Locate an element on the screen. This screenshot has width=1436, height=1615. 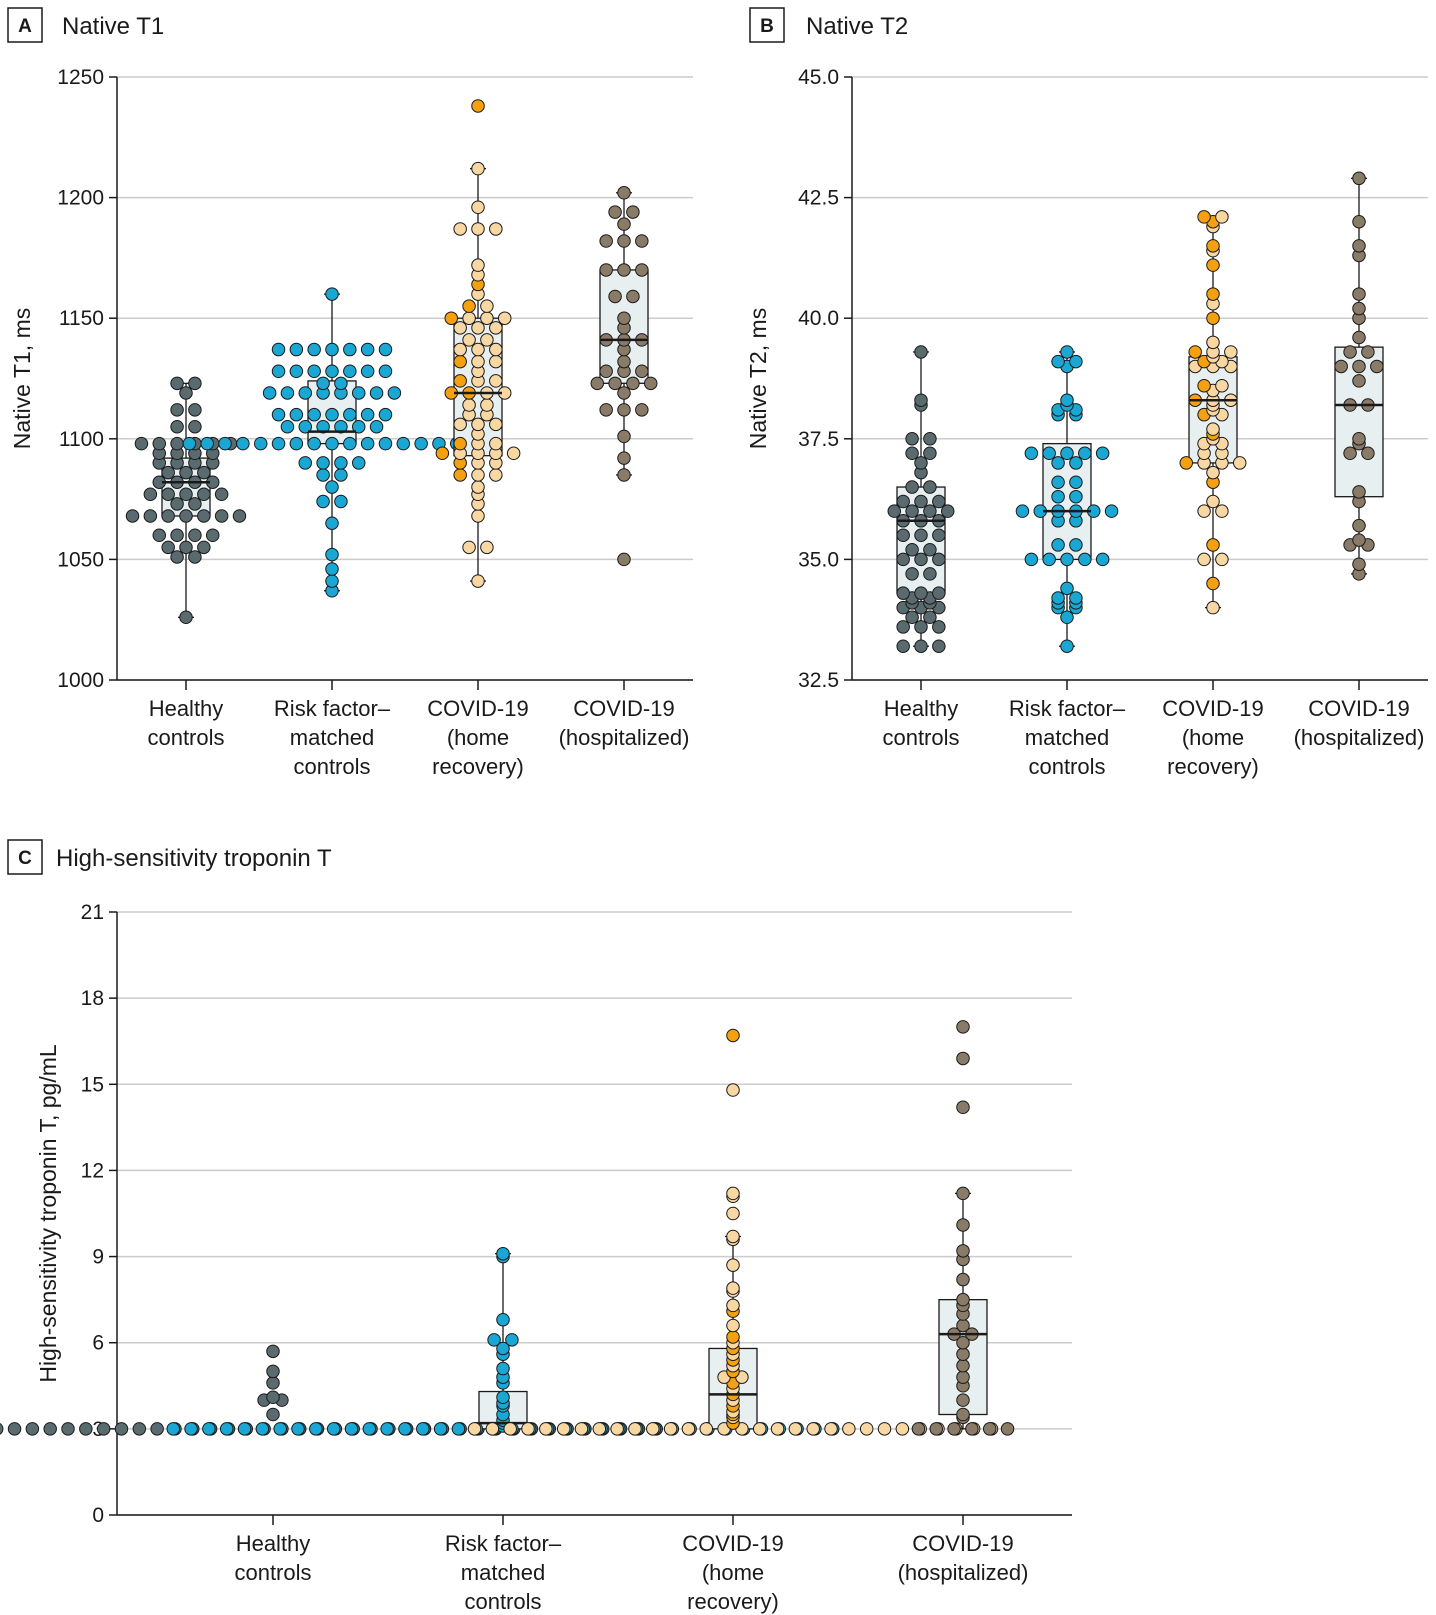
panel-letter: B is located at coordinates (767, 26).